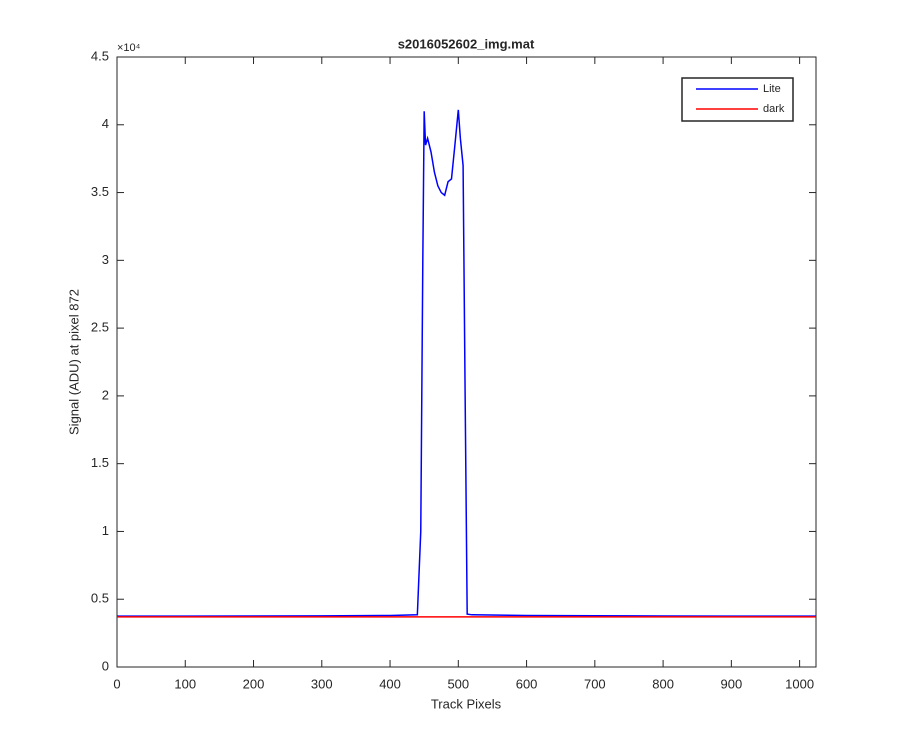 The height and width of the screenshot is (755, 900). What do you see at coordinates (105, 259) in the screenshot?
I see `y-tick-label: 3` at bounding box center [105, 259].